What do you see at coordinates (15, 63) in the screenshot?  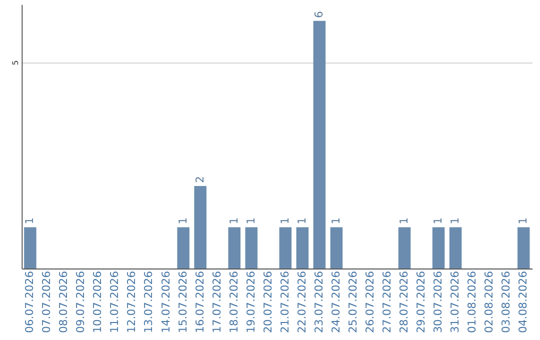 I see `y-tick-label: 5` at bounding box center [15, 63].